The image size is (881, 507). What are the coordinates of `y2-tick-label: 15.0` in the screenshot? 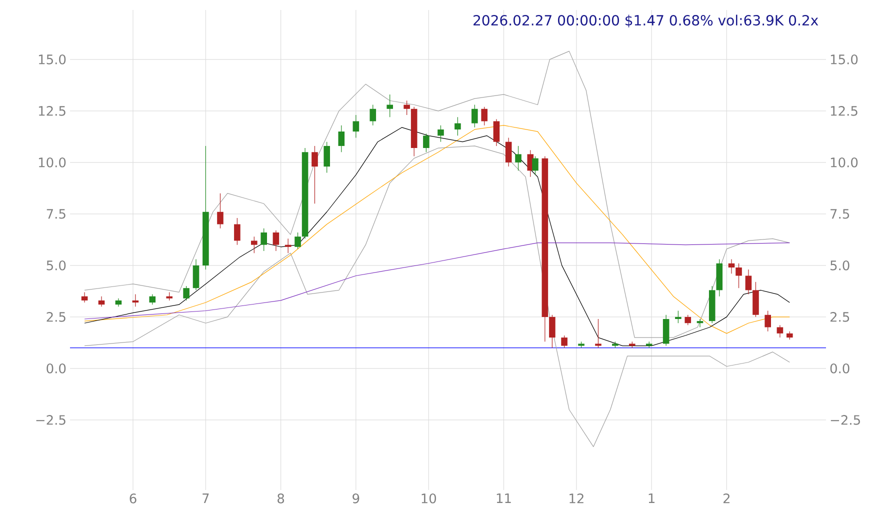 It's located at (844, 59).